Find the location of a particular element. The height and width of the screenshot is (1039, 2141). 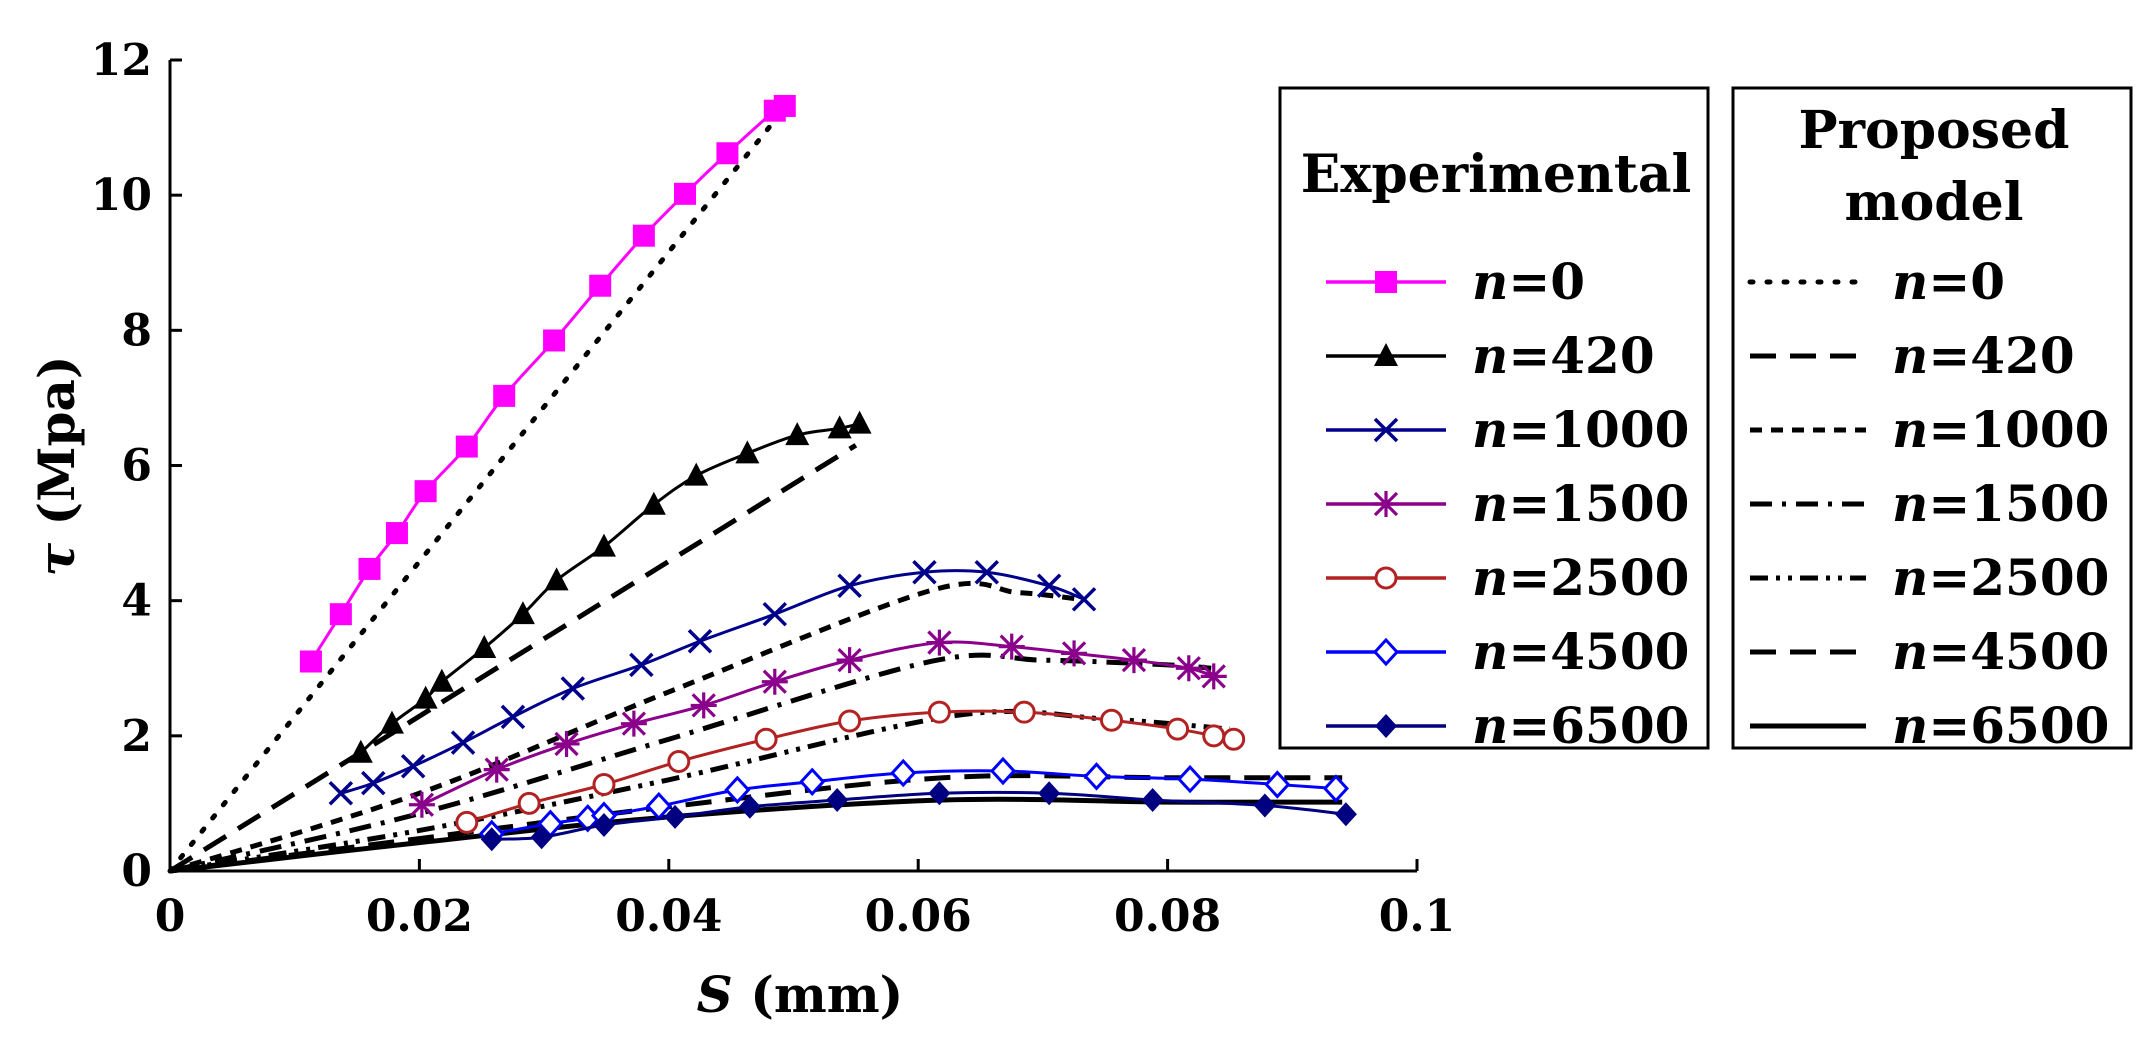

legend-model-label-n1500: n=1500 is located at coordinates (2000, 503).